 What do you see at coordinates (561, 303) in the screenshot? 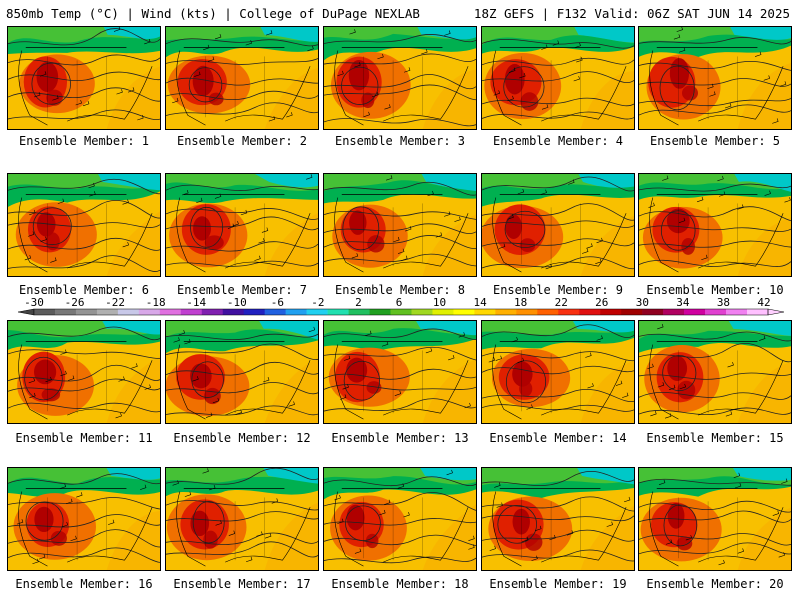
I see `colorbar-tick-label: 22` at bounding box center [561, 303].